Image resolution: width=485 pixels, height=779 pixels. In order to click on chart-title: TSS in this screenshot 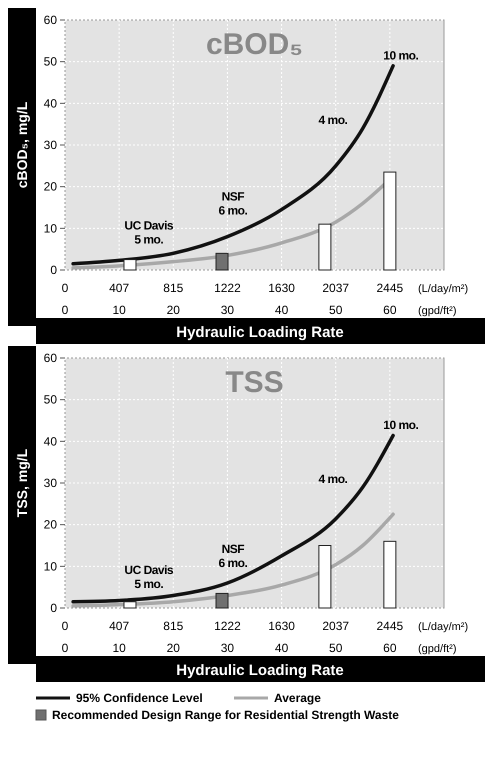, I will do `click(254, 382)`.